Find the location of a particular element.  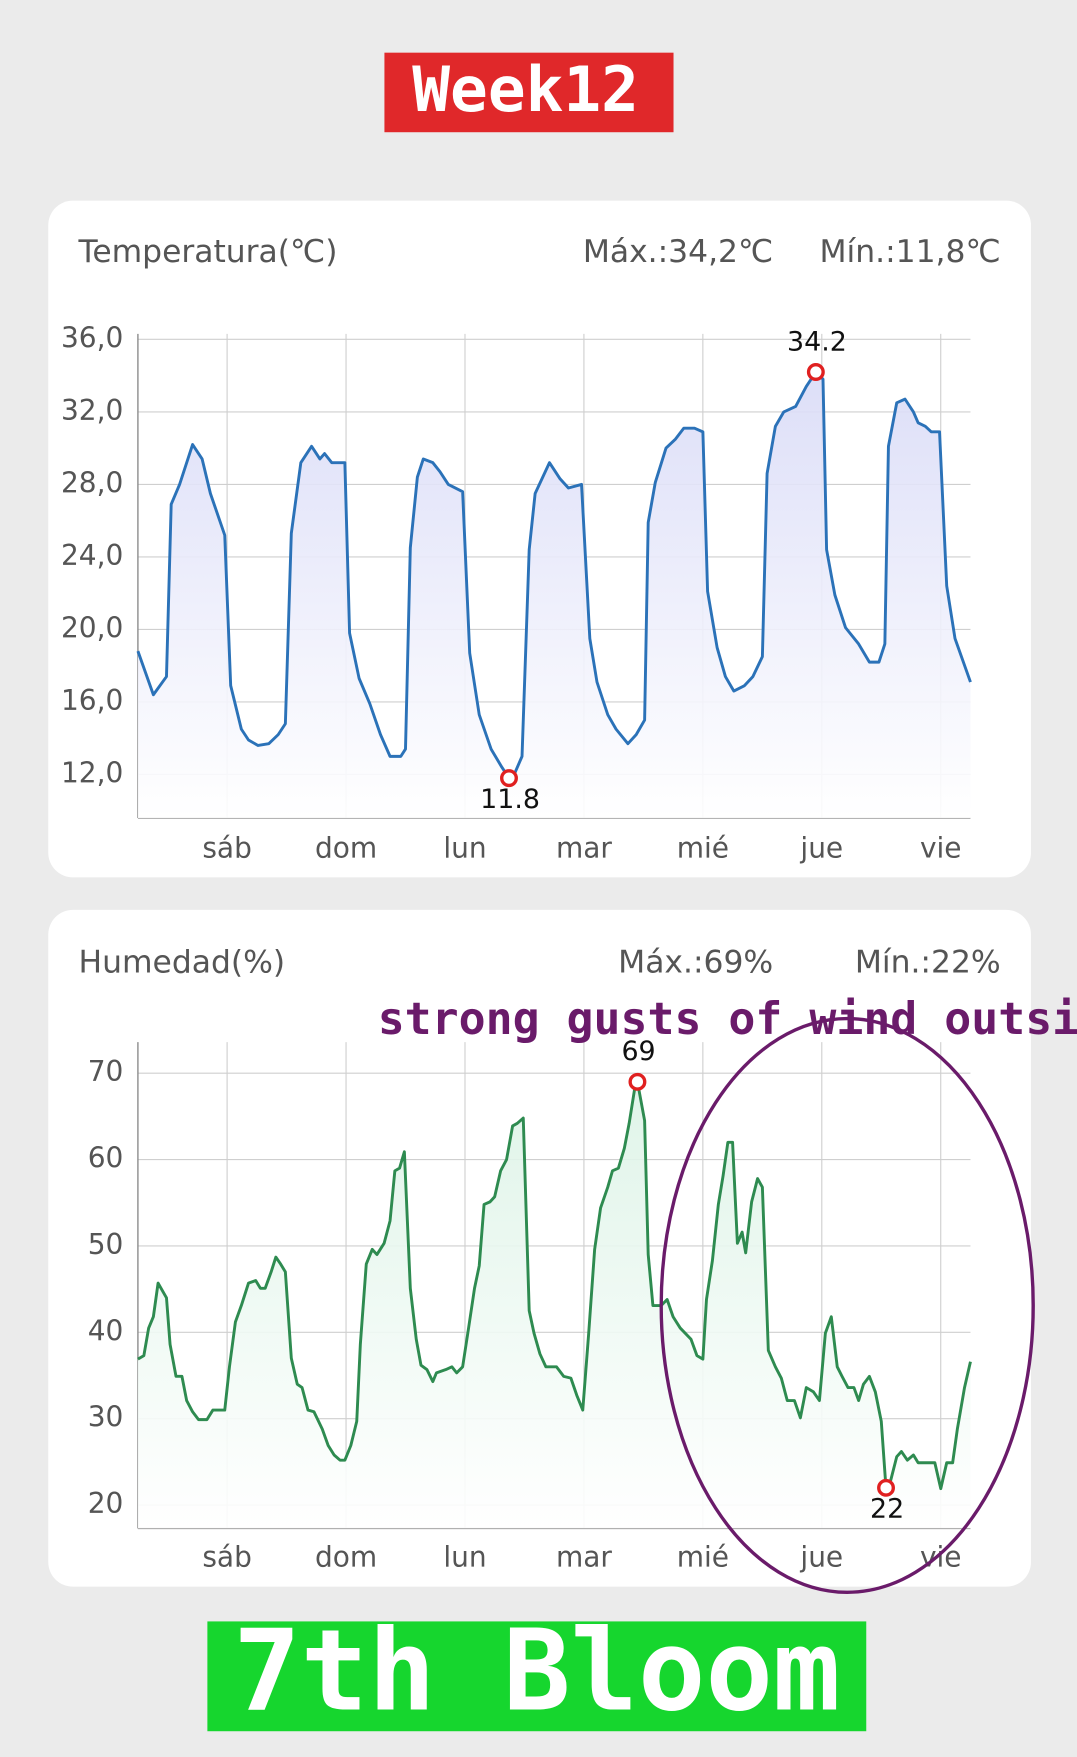

stat-label: Mín.:22% is located at coordinates (928, 963).